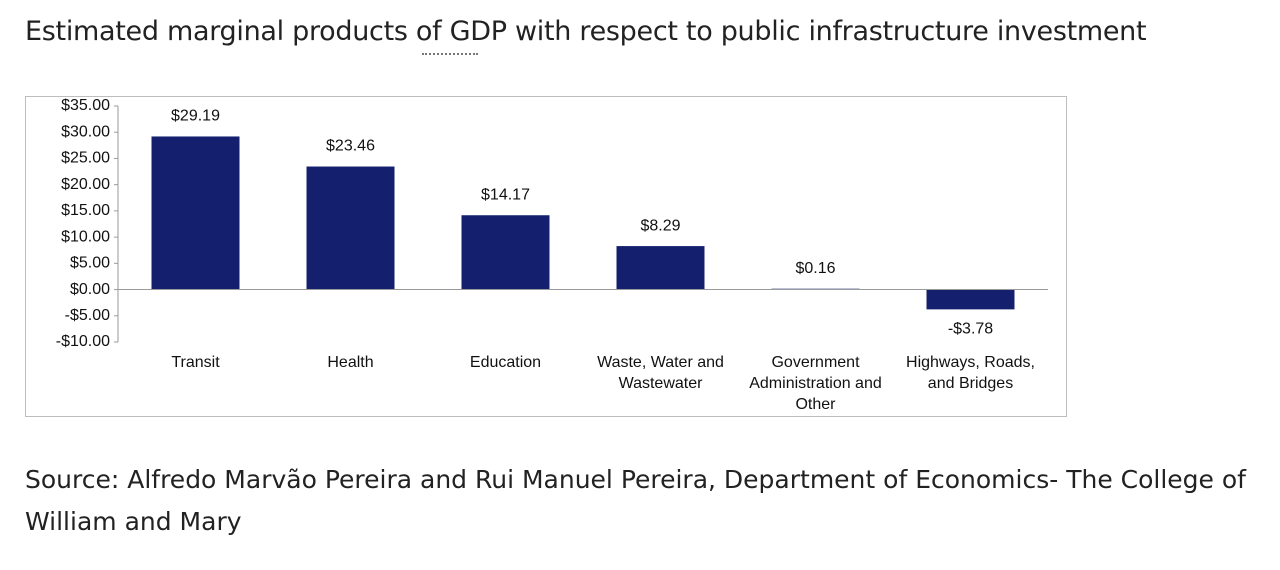  I want to click on y-tick-label: $30.00, so click(85, 131).